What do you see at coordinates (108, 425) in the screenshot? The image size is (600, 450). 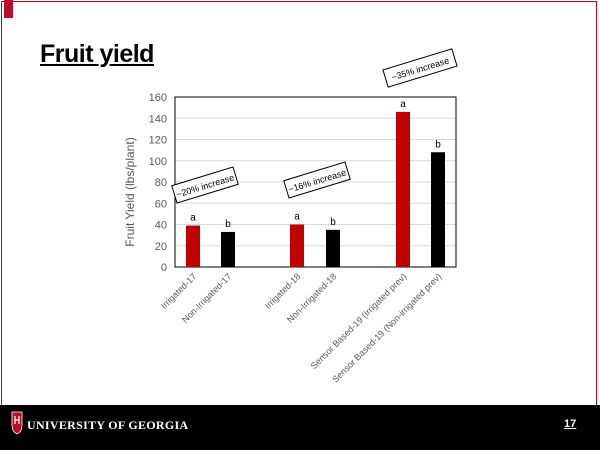 I see `university-name: UNIVERSITY OF GEORGIA` at bounding box center [108, 425].